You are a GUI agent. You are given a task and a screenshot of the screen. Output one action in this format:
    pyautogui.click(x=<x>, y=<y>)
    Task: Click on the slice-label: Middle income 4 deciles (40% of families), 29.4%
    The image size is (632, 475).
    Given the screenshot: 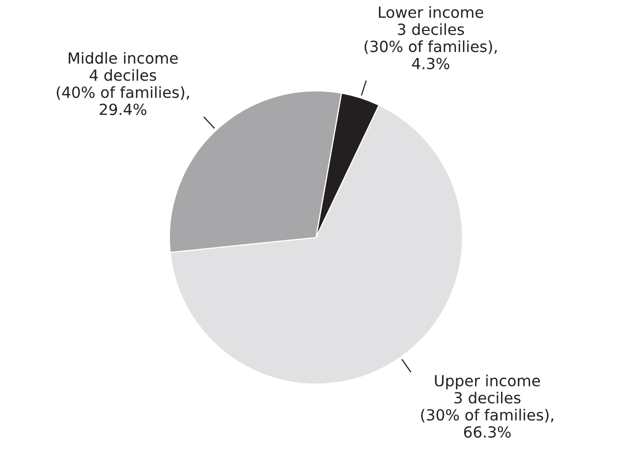 What is the action you would take?
    pyautogui.click(x=122, y=84)
    